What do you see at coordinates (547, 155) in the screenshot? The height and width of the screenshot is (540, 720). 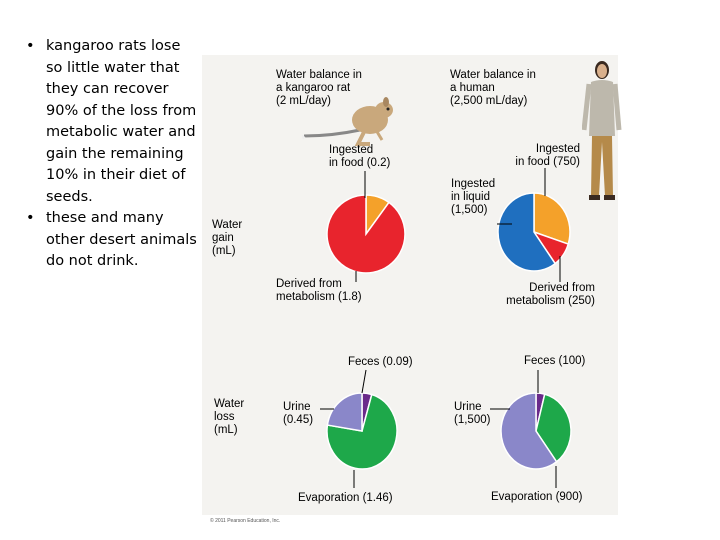 I see `human-food-label: Ingested in food (750)` at bounding box center [547, 155].